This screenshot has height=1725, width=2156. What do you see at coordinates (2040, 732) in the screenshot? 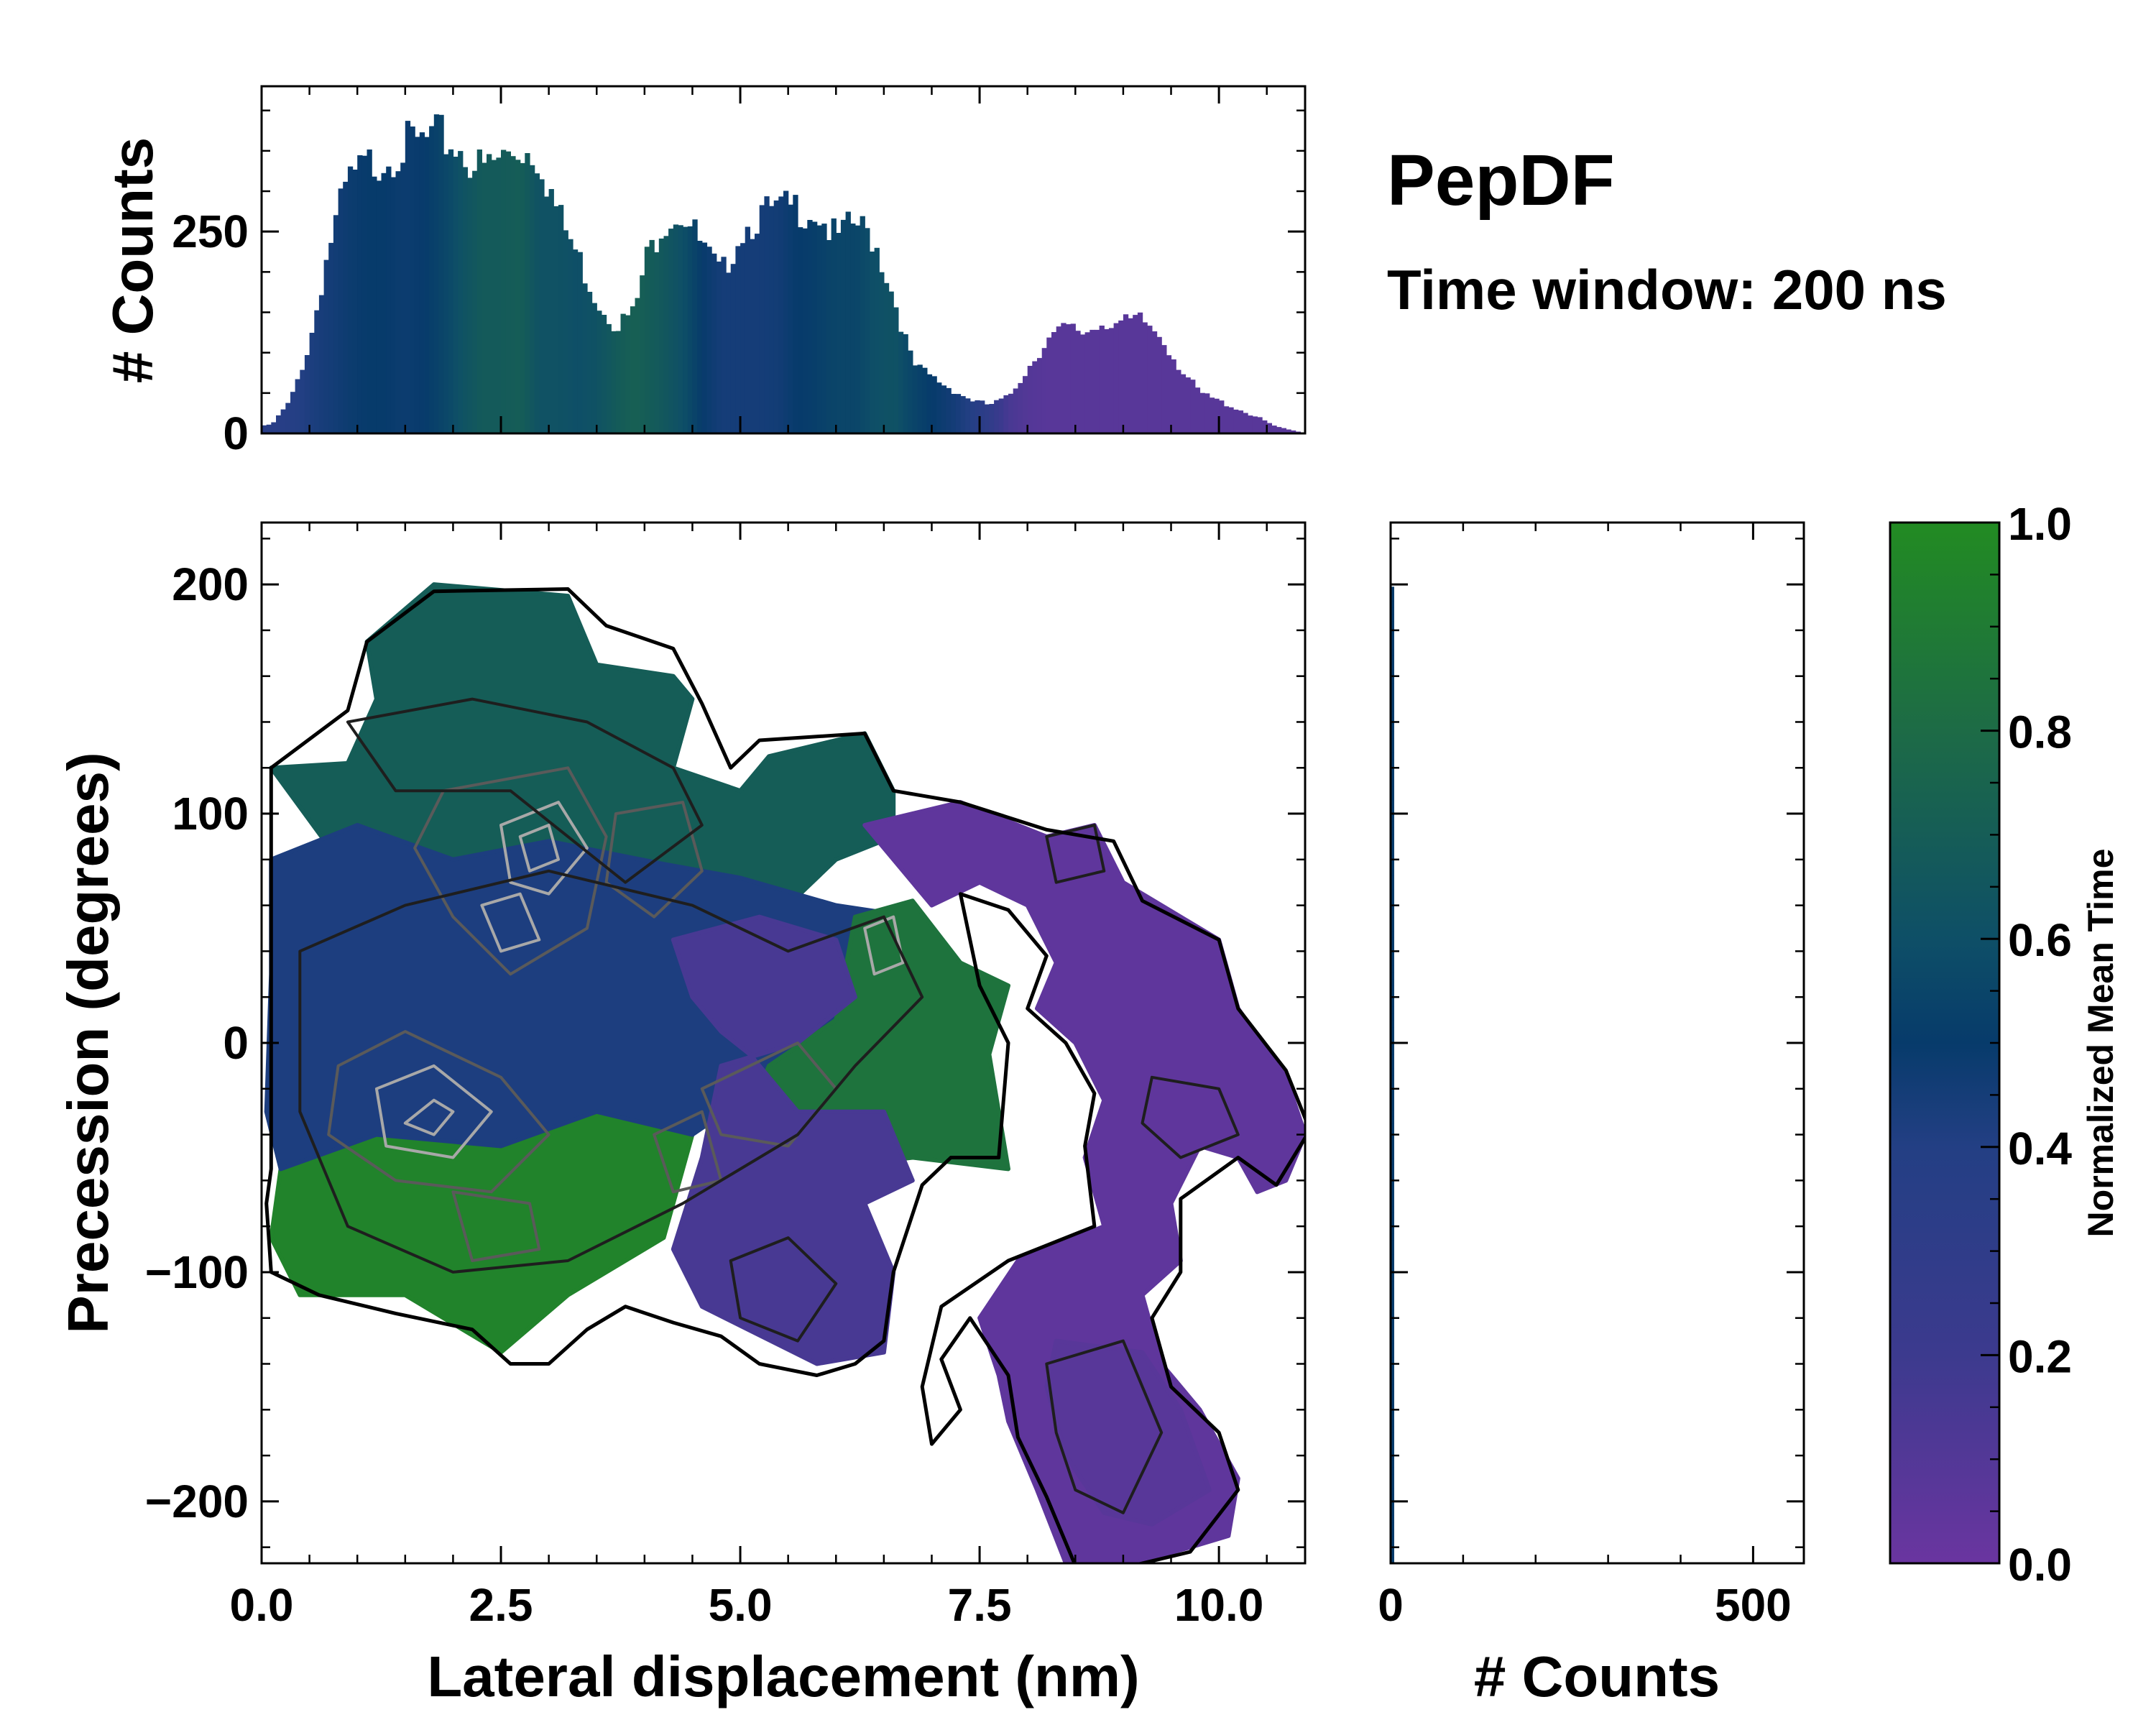
I see `colorbar-tick-label: 0.8` at bounding box center [2040, 732].